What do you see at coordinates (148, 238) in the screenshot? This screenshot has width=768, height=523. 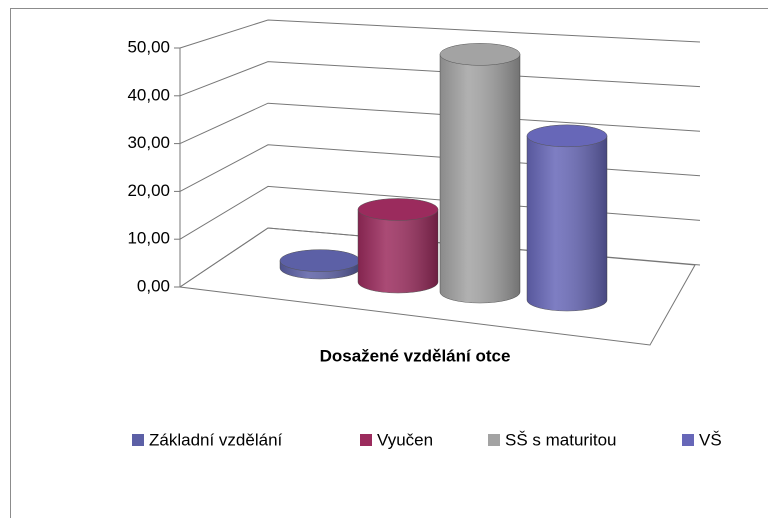 I see `y-tick-label: 10,00` at bounding box center [148, 238].